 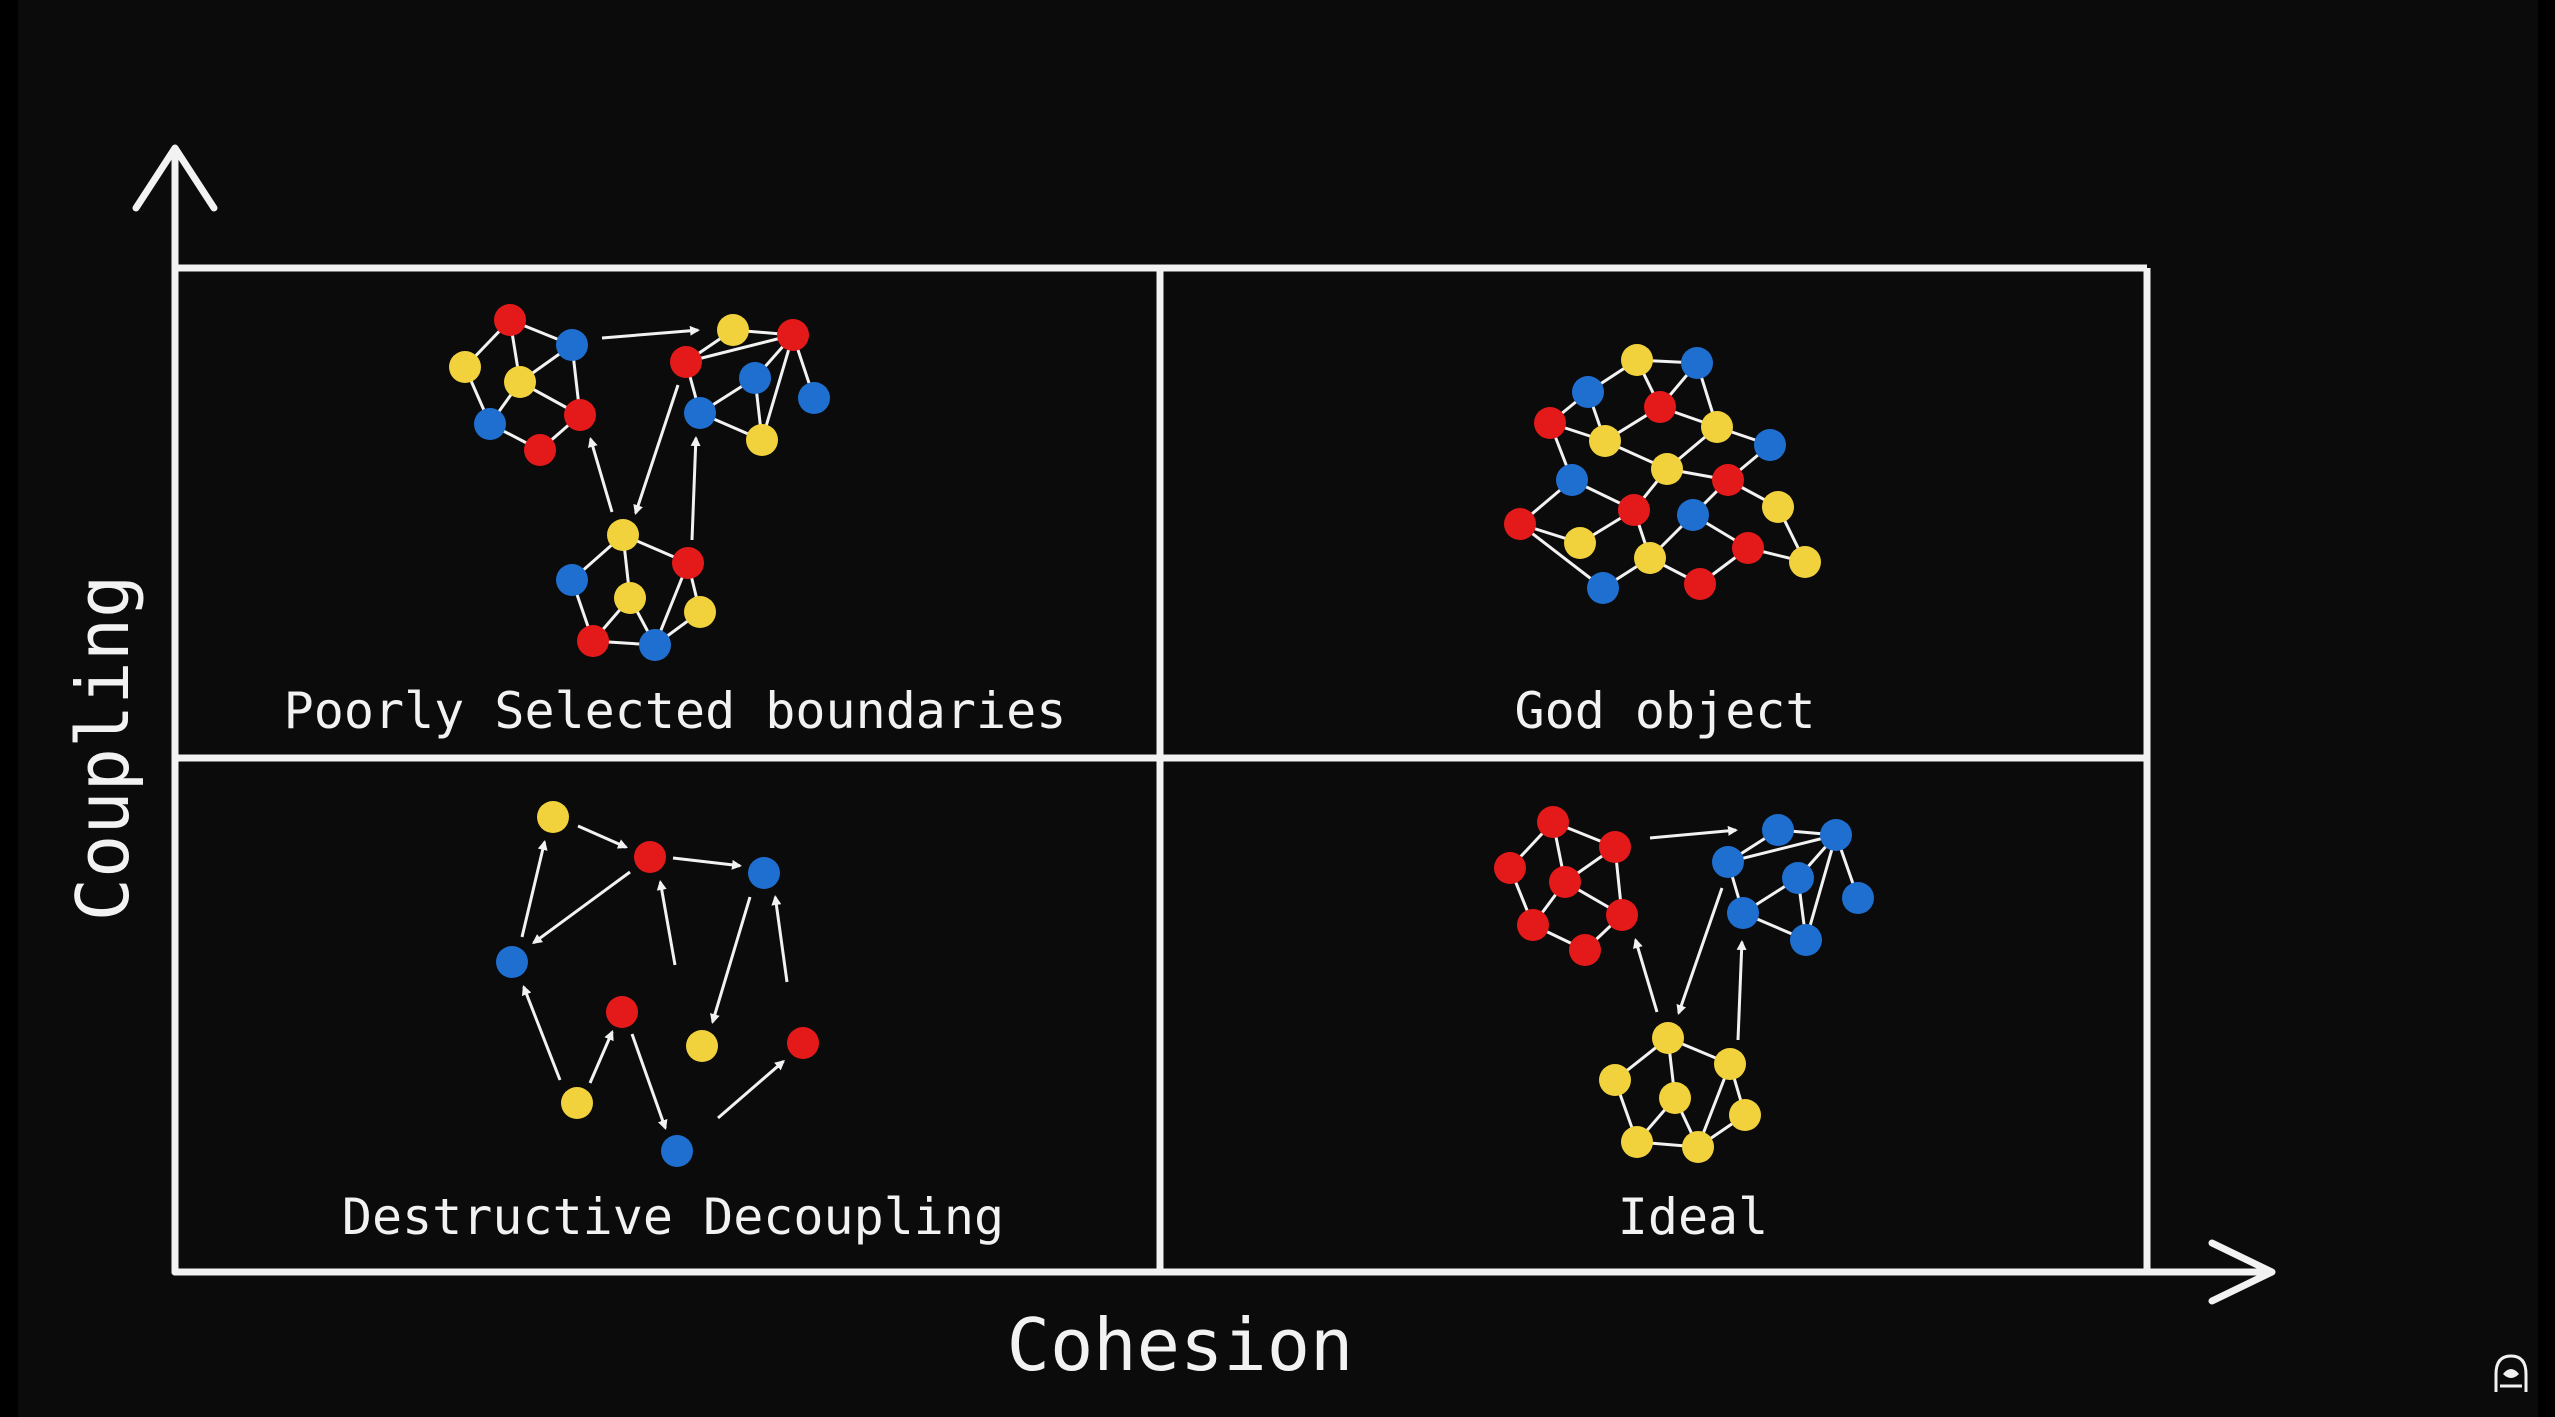 I want to click on tr-cluster-edge, so click(x=1561, y=556).